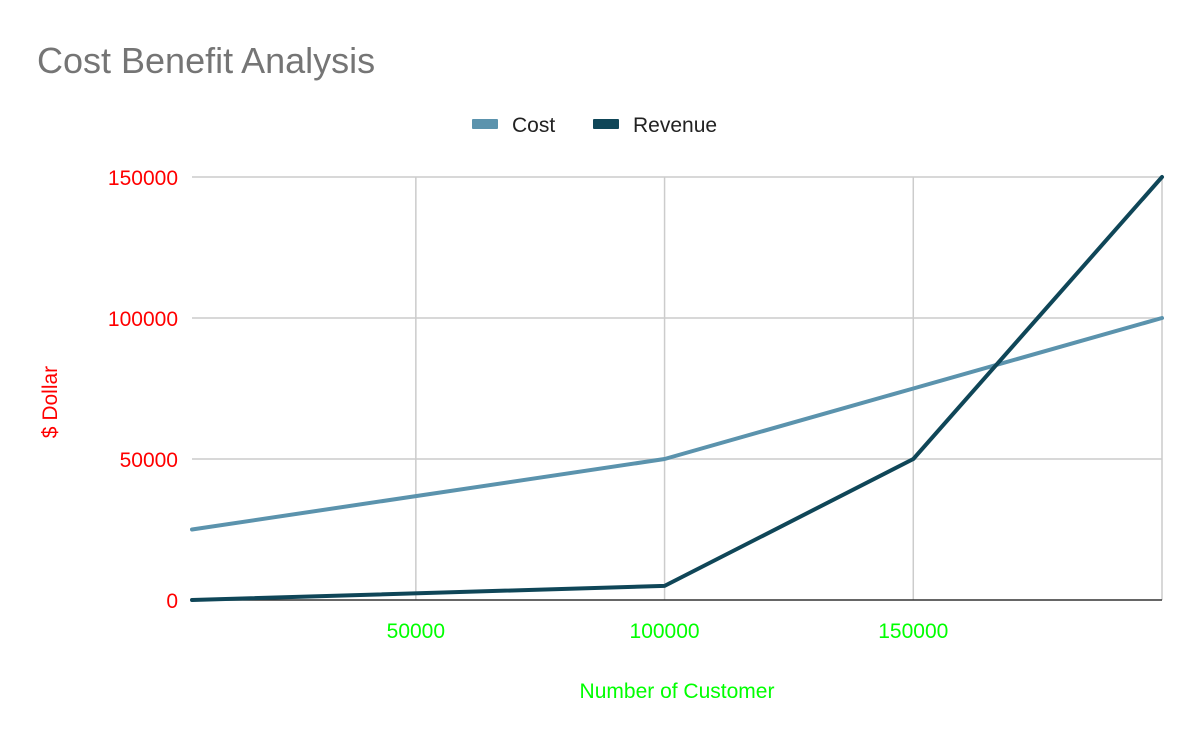  I want to click on y-tick-label: 50000, so click(149, 460).